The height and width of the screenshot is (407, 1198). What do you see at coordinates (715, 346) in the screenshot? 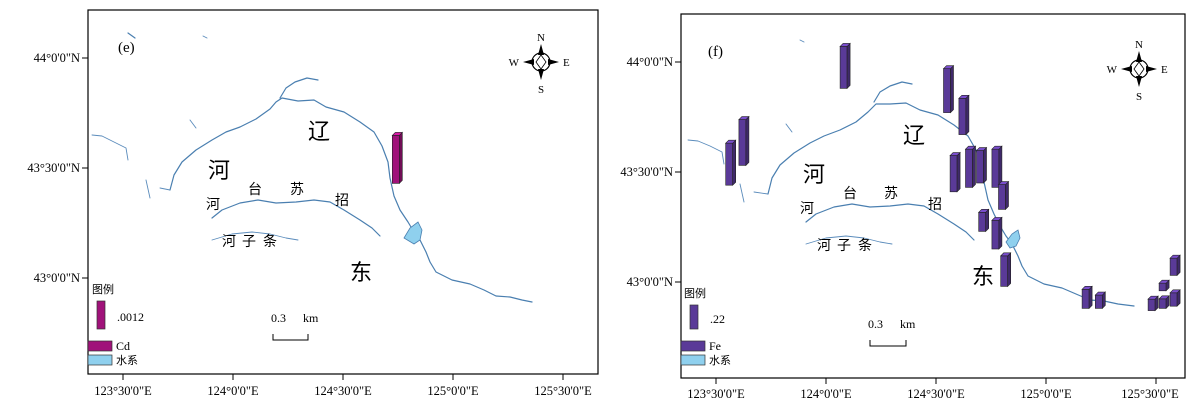
I see `legend-element-label: Fe` at bounding box center [715, 346].